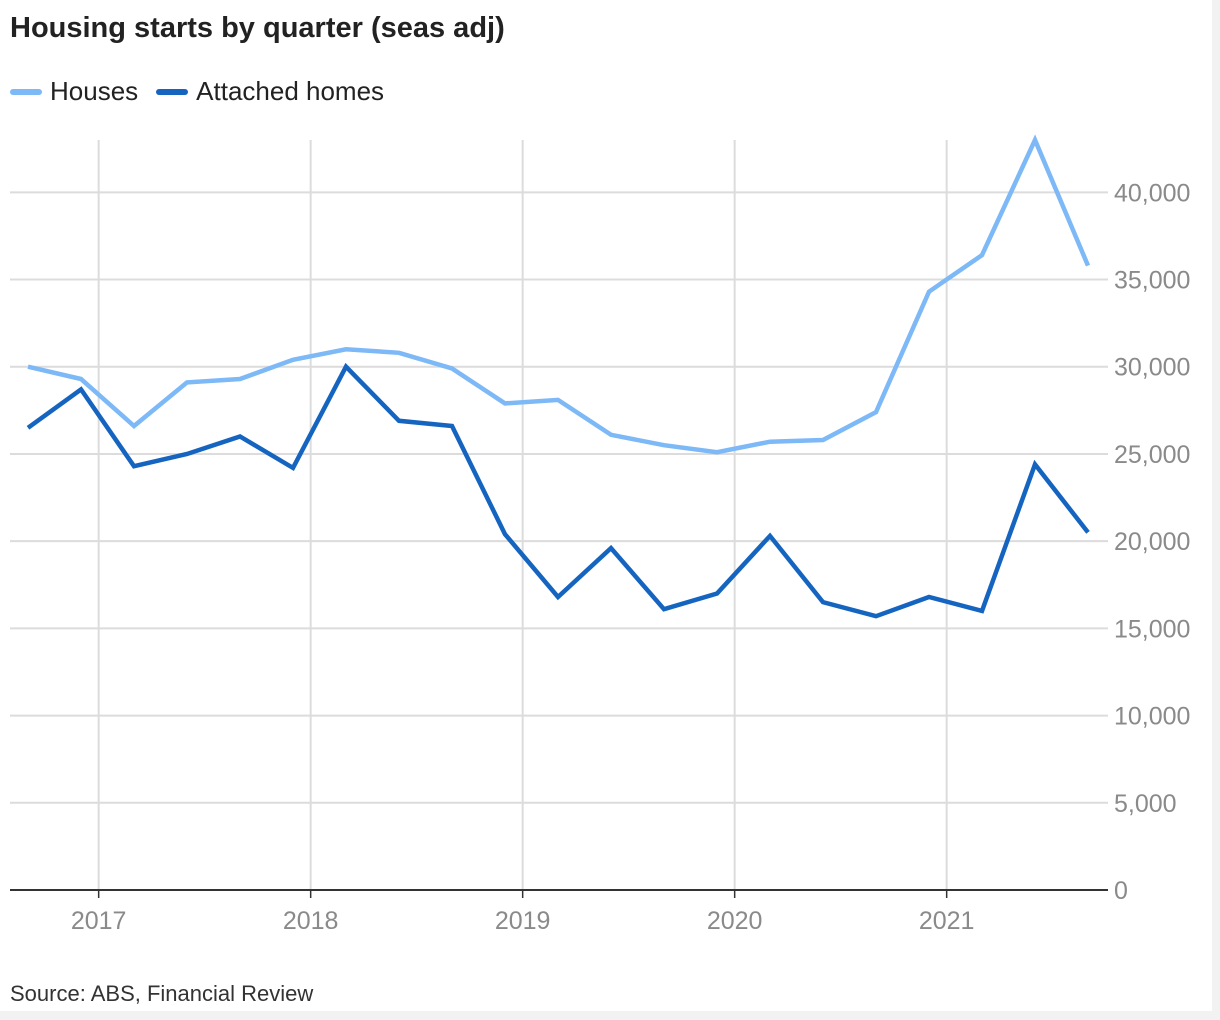  Describe the element at coordinates (1152, 368) in the screenshot. I see `y-tick-label-30000: 30,000` at that location.